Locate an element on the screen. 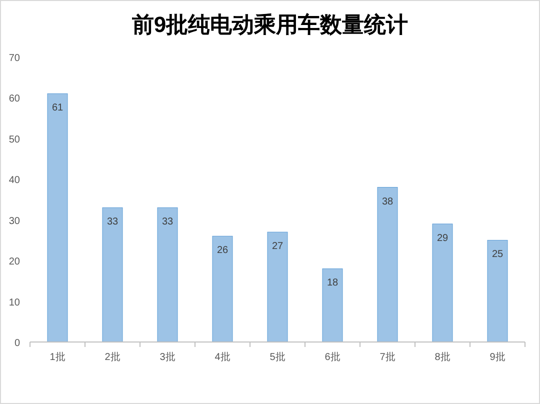 This screenshot has height=404, width=540. data-label: 38 is located at coordinates (388, 202).